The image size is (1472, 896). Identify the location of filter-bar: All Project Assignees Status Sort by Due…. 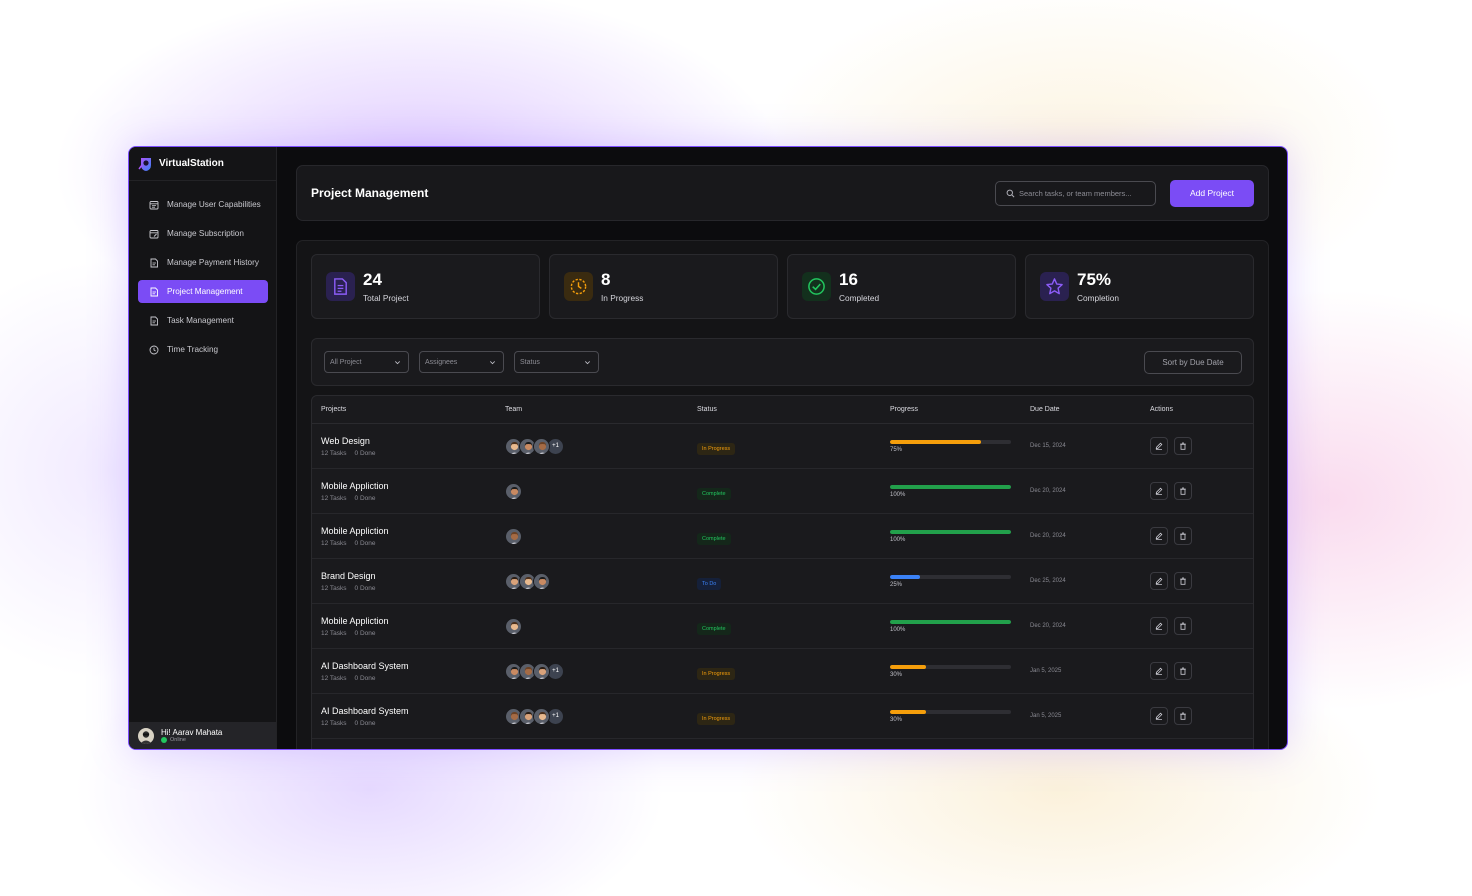
(782, 362).